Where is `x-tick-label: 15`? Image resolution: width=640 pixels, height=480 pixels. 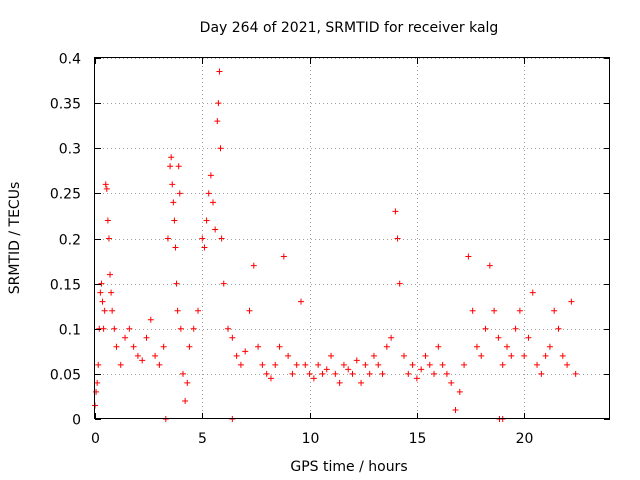 x-tick-label: 15 is located at coordinates (418, 439).